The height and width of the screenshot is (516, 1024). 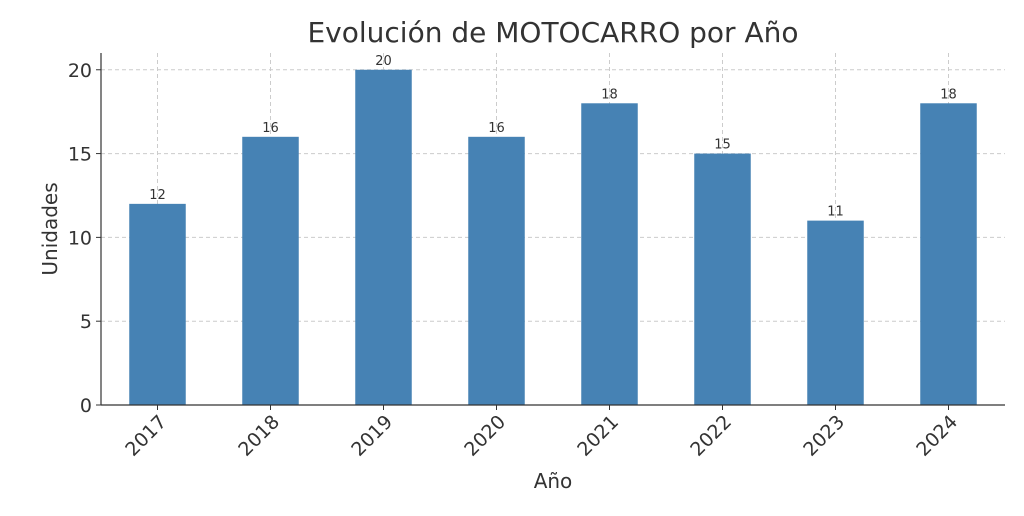 I want to click on x-ticks: 2017 2018 2019 2020 2021 2022 2023 2024, so click(x=541, y=433).